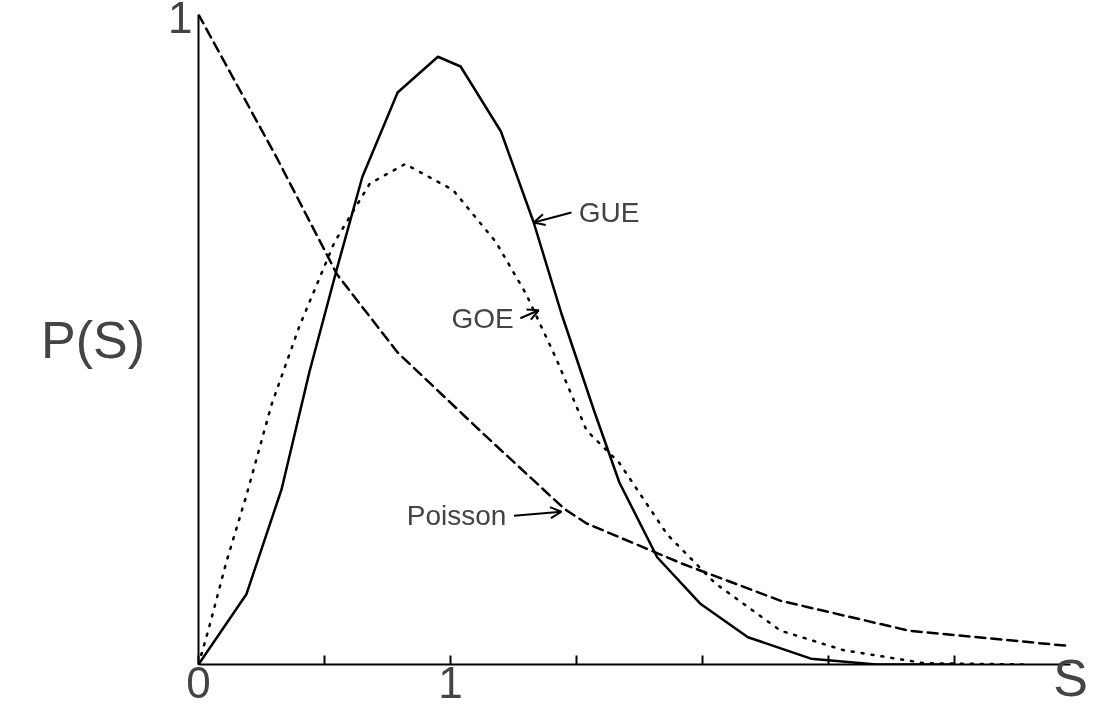 This screenshot has height=722, width=1104. Describe the element at coordinates (1070, 677) in the screenshot. I see `x-axis-title: S` at that location.